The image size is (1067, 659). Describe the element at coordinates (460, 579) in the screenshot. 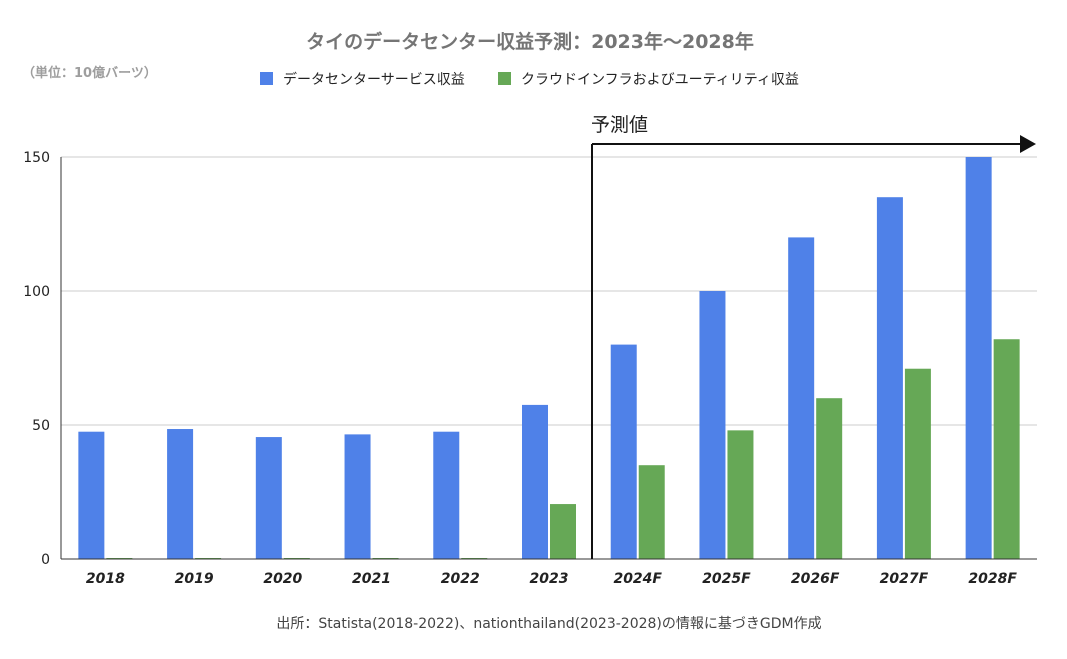

I see `x-tick-label: 2022` at that location.